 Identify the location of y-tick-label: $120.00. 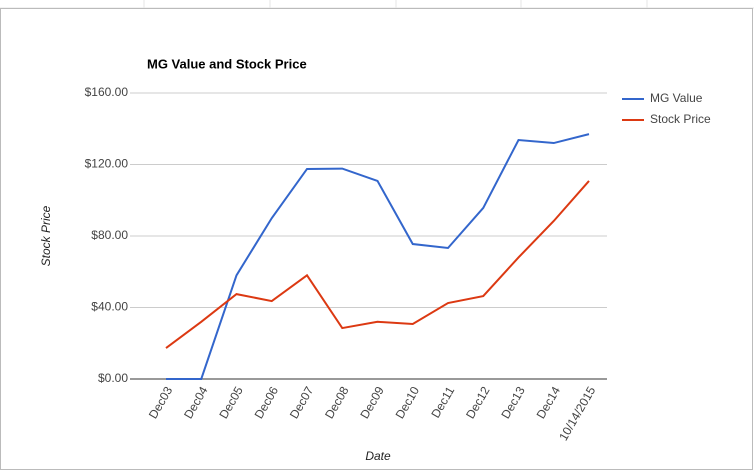
(107, 164).